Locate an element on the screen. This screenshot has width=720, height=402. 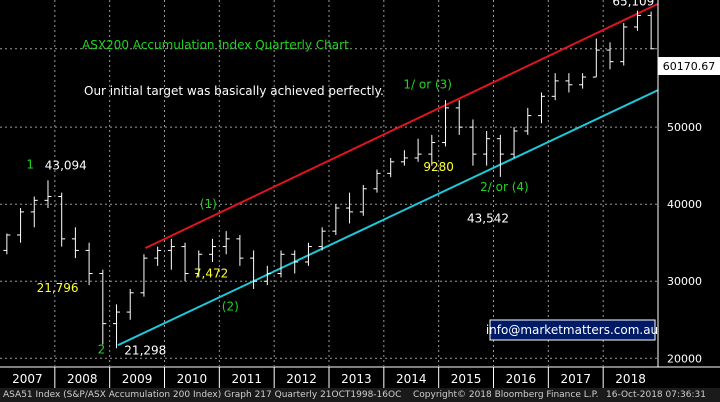
last-price-label: 60170.67 is located at coordinates (689, 66).